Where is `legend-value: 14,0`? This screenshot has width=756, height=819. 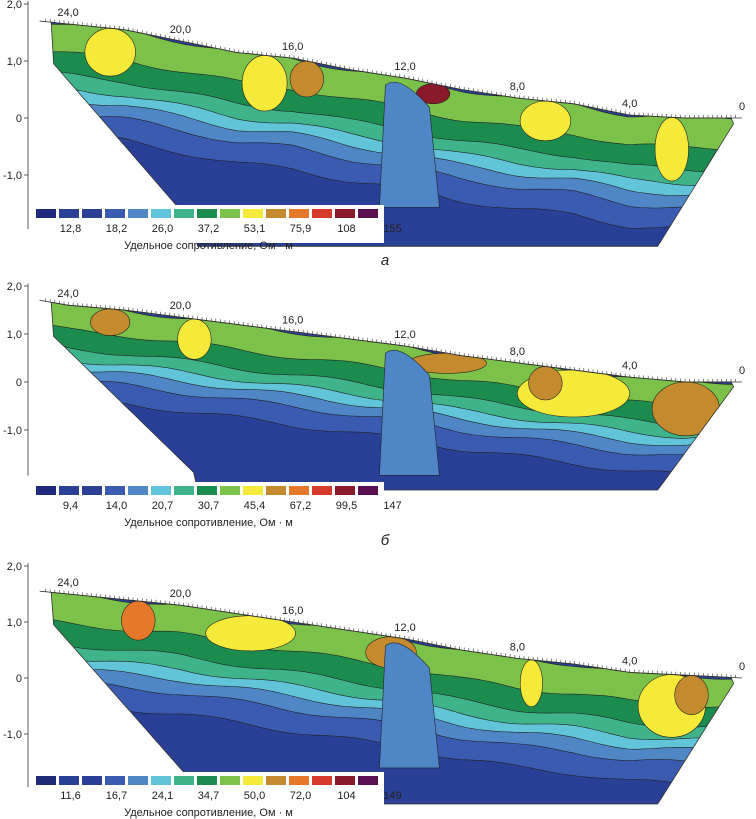 legend-value: 14,0 is located at coordinates (116, 506).